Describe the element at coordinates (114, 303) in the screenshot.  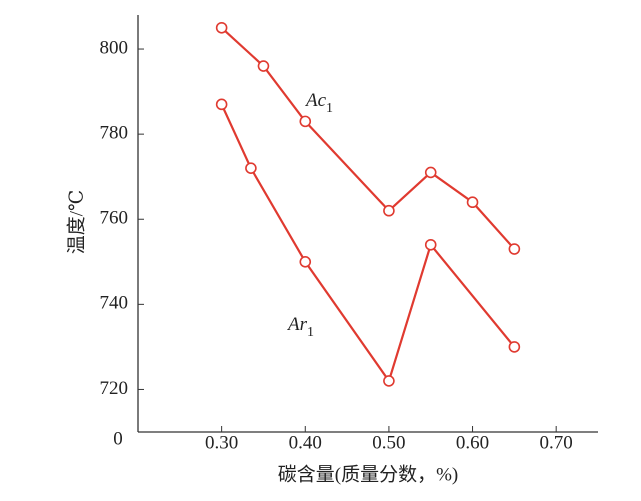
I see `y-tick-label: 740` at that location.